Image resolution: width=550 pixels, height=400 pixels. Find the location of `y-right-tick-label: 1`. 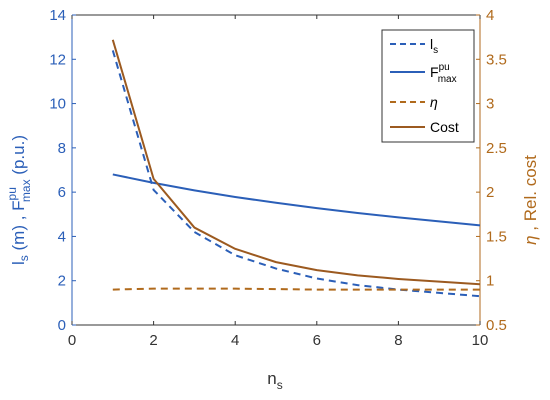

y-right-tick-label: 1 is located at coordinates (490, 281).